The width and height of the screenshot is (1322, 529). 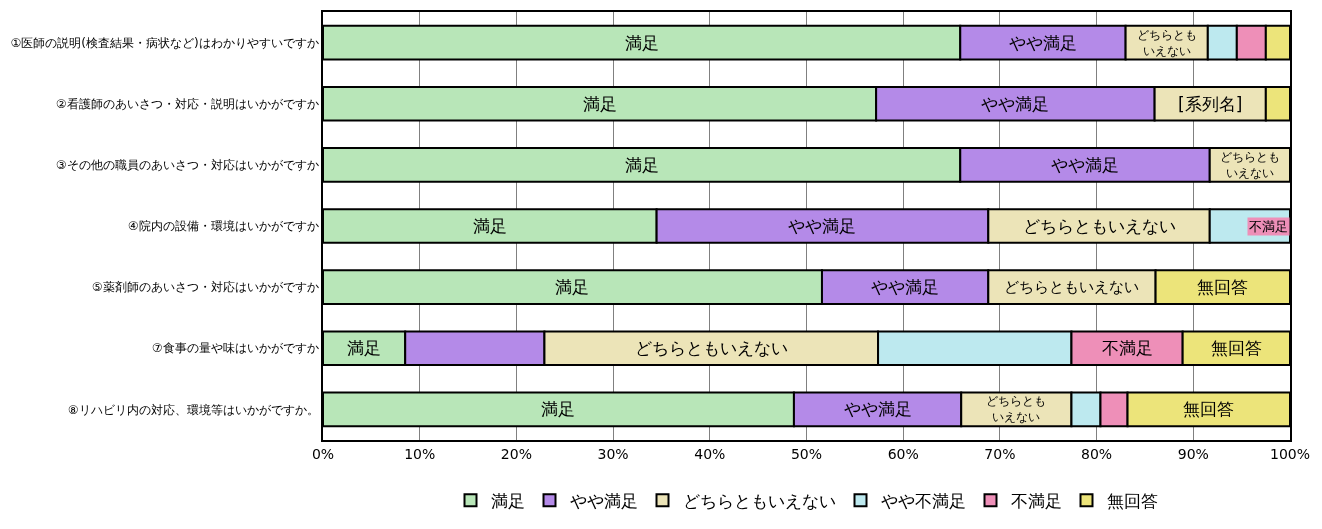 What do you see at coordinates (205, 287) in the screenshot?
I see `y-tick-label: ⑤薬剤師のあいさつ・対応はいかがですか` at bounding box center [205, 287].